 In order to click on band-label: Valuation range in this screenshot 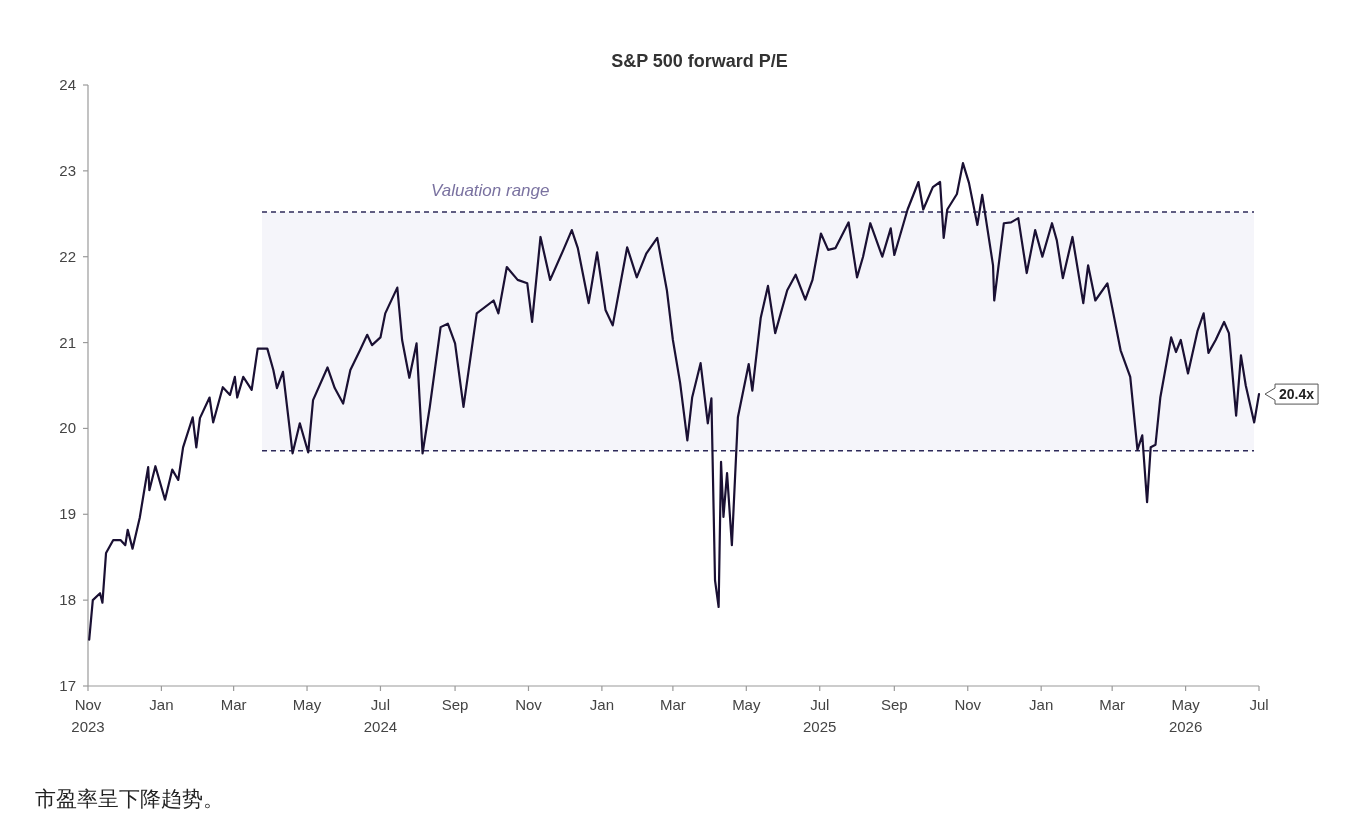, I will do `click(490, 191)`.